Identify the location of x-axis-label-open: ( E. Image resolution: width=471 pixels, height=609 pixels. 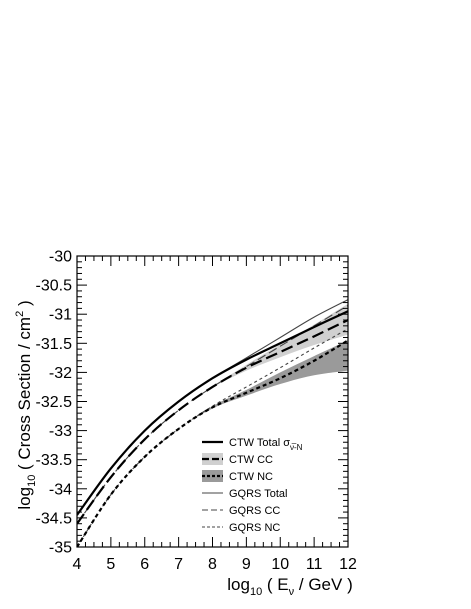
(275, 584).